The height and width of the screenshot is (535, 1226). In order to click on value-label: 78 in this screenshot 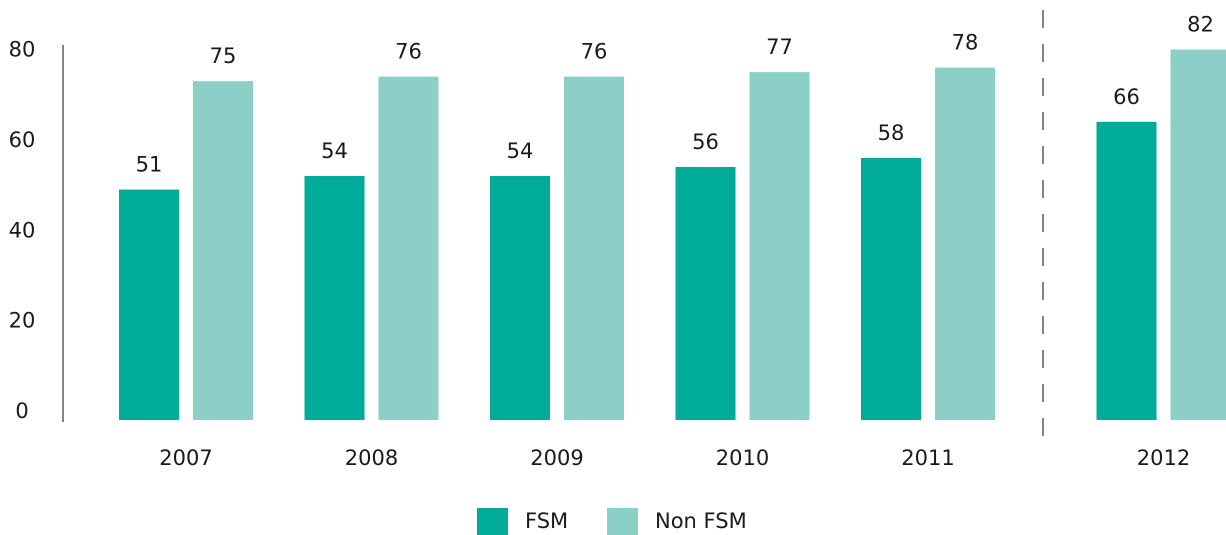, I will do `click(965, 43)`.